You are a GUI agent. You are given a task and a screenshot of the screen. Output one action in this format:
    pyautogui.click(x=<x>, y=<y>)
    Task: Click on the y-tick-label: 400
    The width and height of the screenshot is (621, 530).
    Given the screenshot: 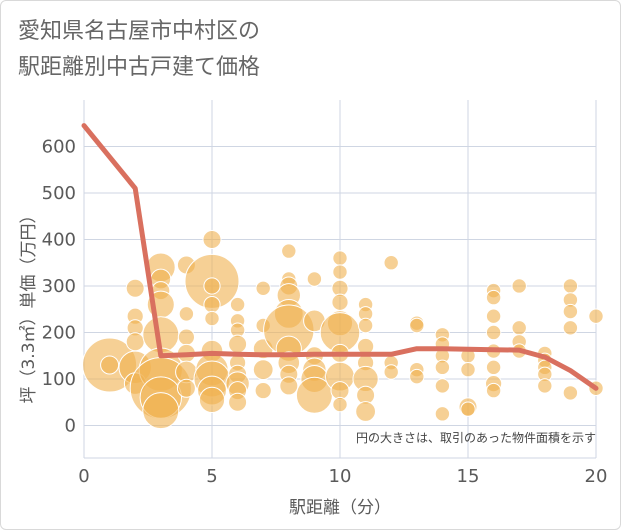 What is the action you would take?
    pyautogui.click(x=59, y=239)
    